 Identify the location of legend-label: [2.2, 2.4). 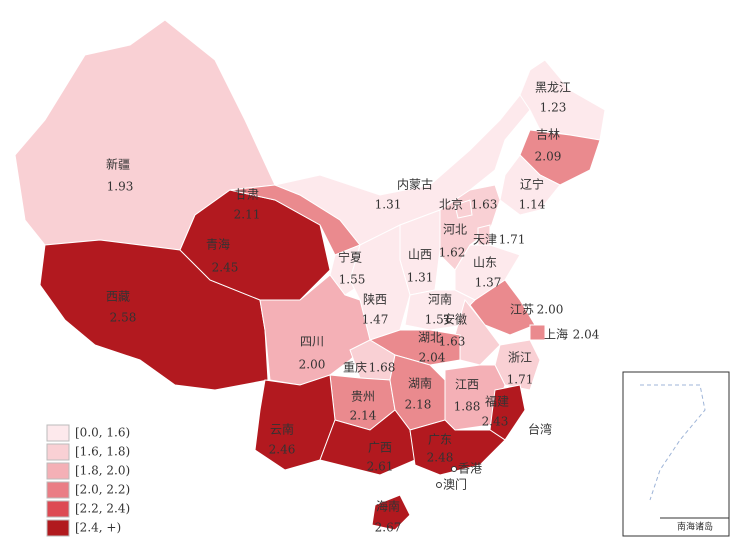
(102, 509).